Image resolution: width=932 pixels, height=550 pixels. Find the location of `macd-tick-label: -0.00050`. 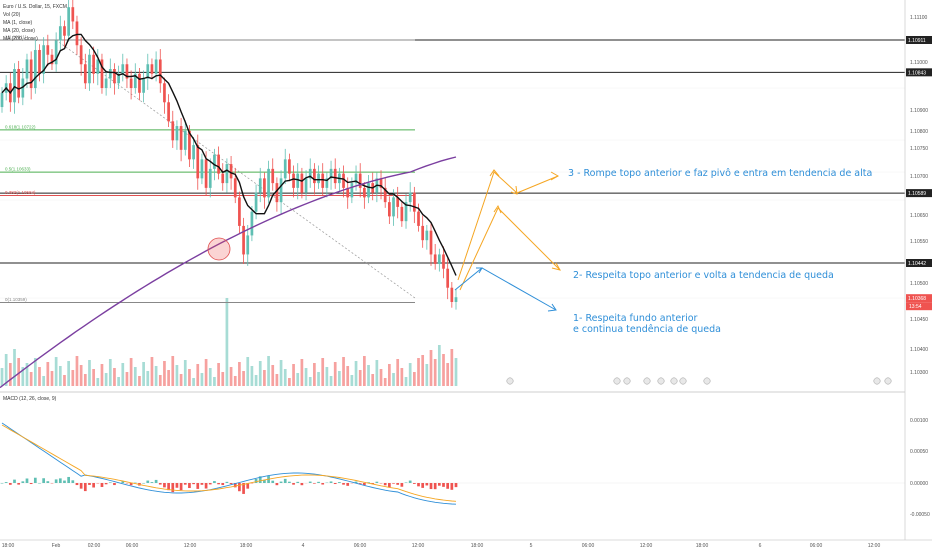

macd-tick-label: -0.00050 is located at coordinates (920, 515).